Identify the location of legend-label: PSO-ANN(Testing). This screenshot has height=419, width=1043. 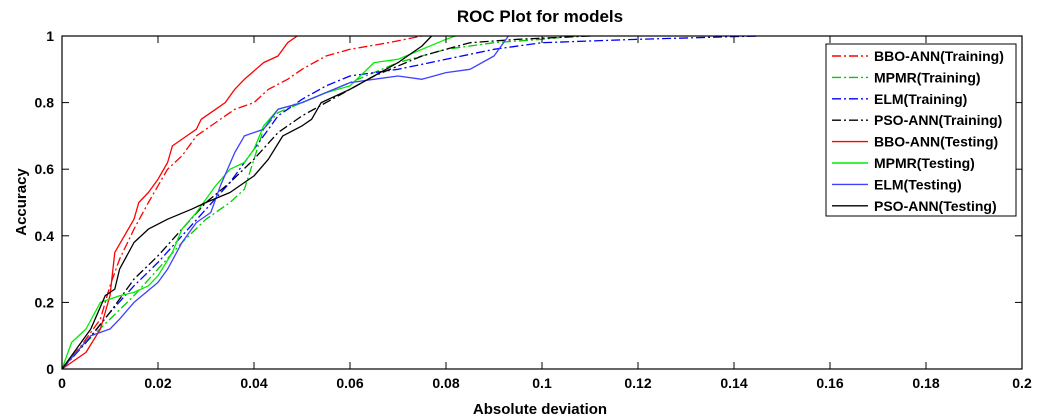
(935, 206).